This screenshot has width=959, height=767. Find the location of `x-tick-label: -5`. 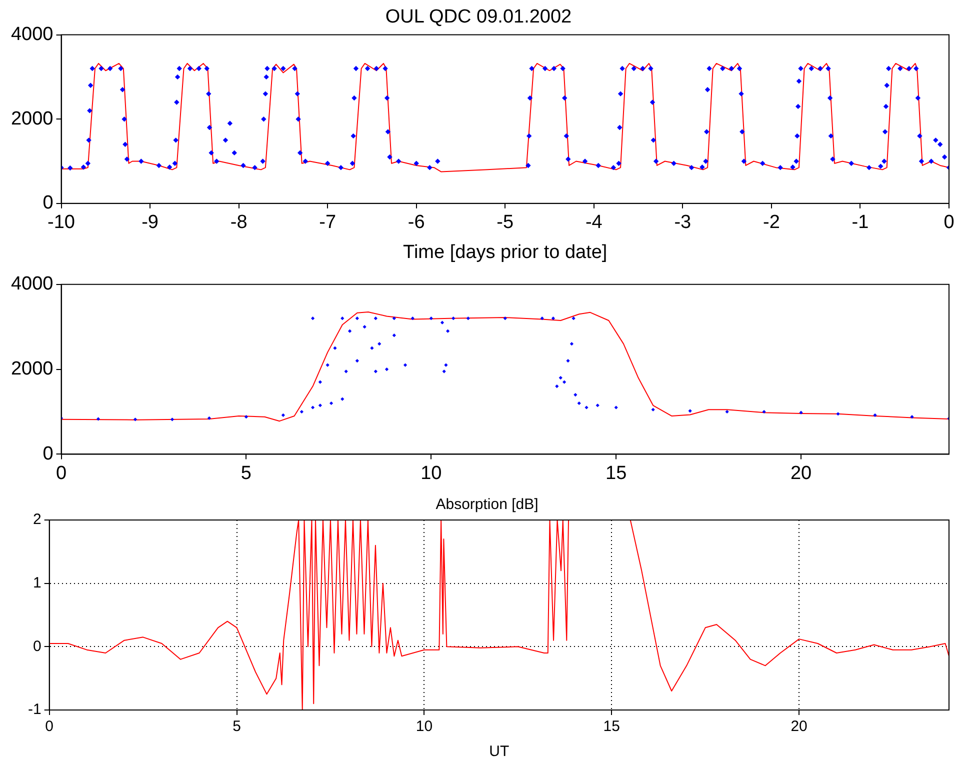

x-tick-label: -5 is located at coordinates (505, 223).